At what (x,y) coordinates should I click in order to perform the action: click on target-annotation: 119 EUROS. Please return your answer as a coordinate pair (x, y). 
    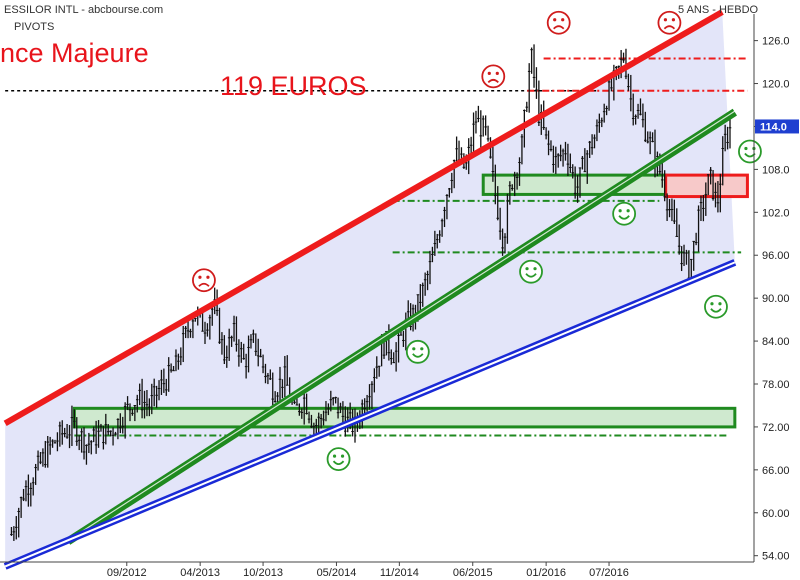
    Looking at the image, I should click on (293, 86).